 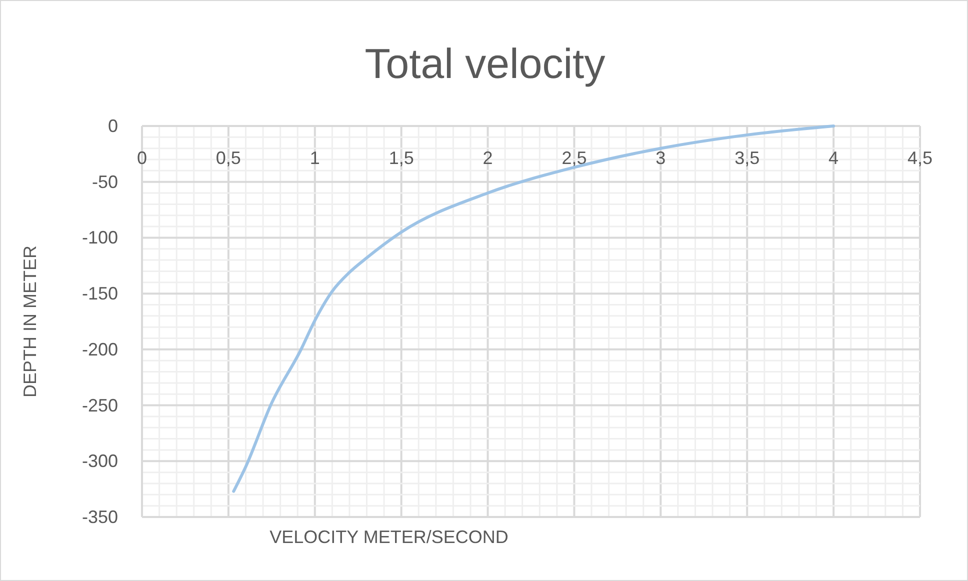 What do you see at coordinates (487, 158) in the screenshot?
I see `x-tick-label: 2` at bounding box center [487, 158].